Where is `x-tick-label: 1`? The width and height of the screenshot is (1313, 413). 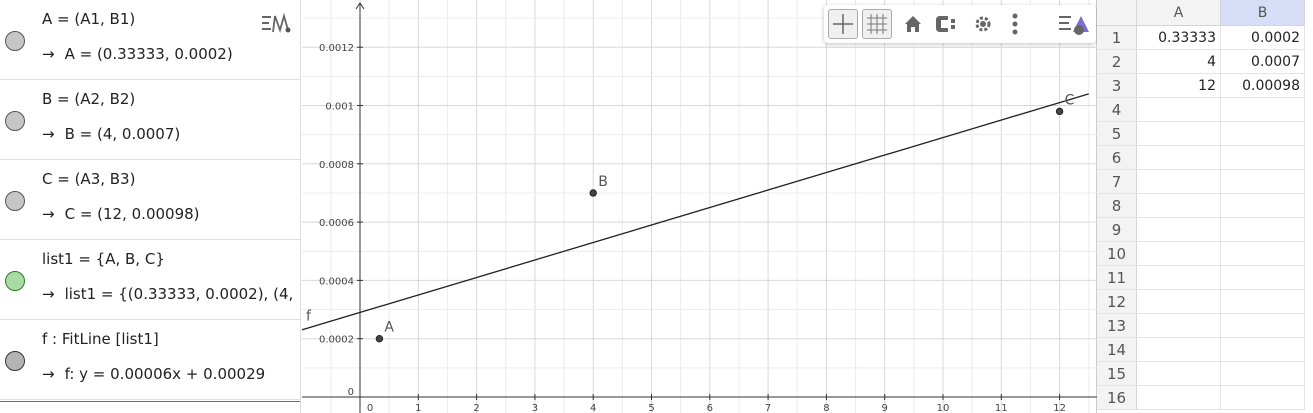
x-tick-label: 1 is located at coordinates (418, 408).